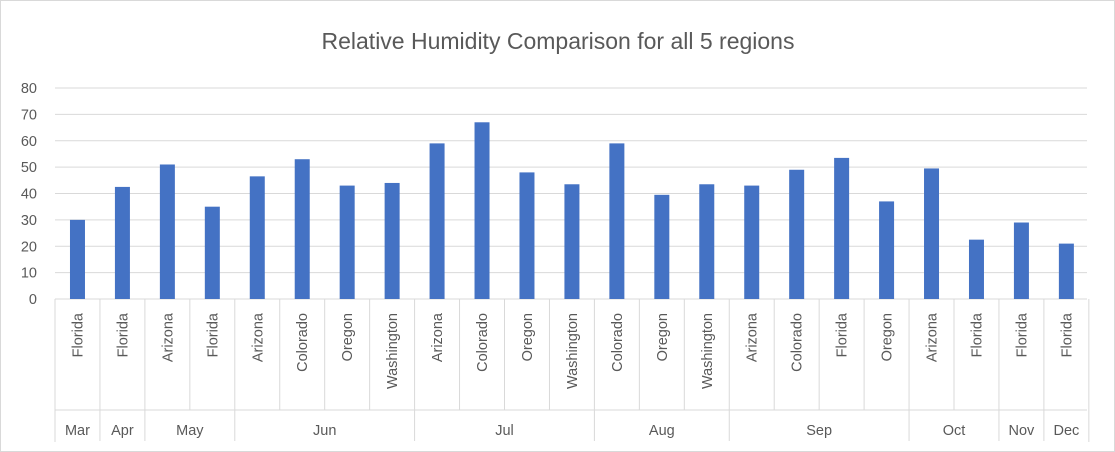 The image size is (1115, 452). Describe the element at coordinates (122, 431) in the screenshot. I see `month-group-label: Apr` at that location.